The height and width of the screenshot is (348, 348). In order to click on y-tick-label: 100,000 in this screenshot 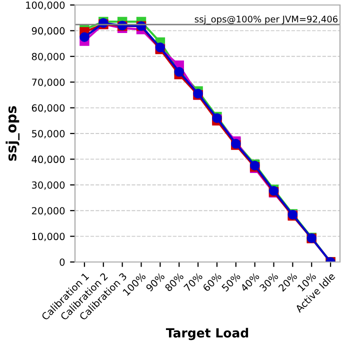, I will do `click(45, 5)`.